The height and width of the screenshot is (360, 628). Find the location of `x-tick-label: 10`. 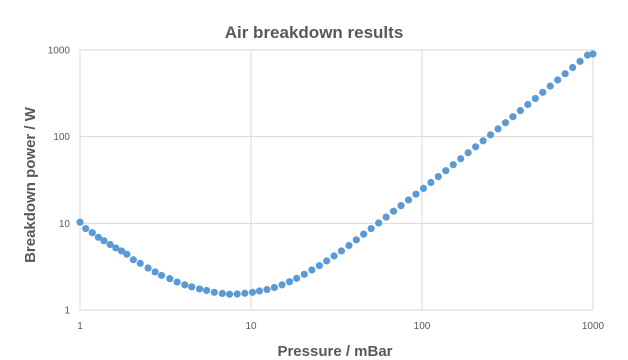

x-tick-label: 10 is located at coordinates (251, 326).